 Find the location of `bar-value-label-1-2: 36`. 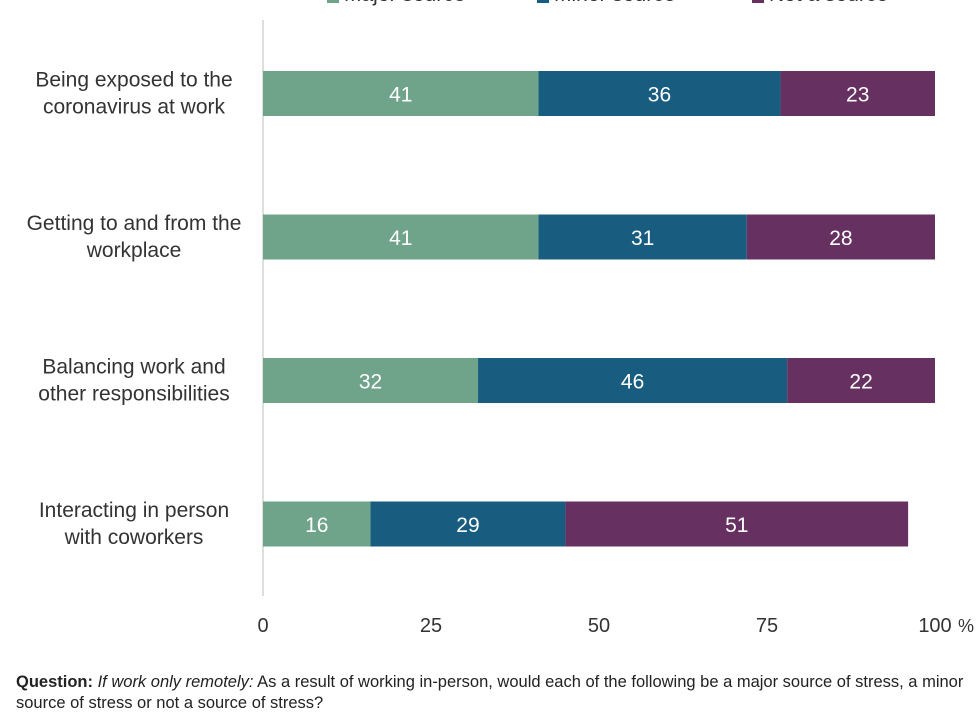

bar-value-label-1-2: 36 is located at coordinates (659, 95).